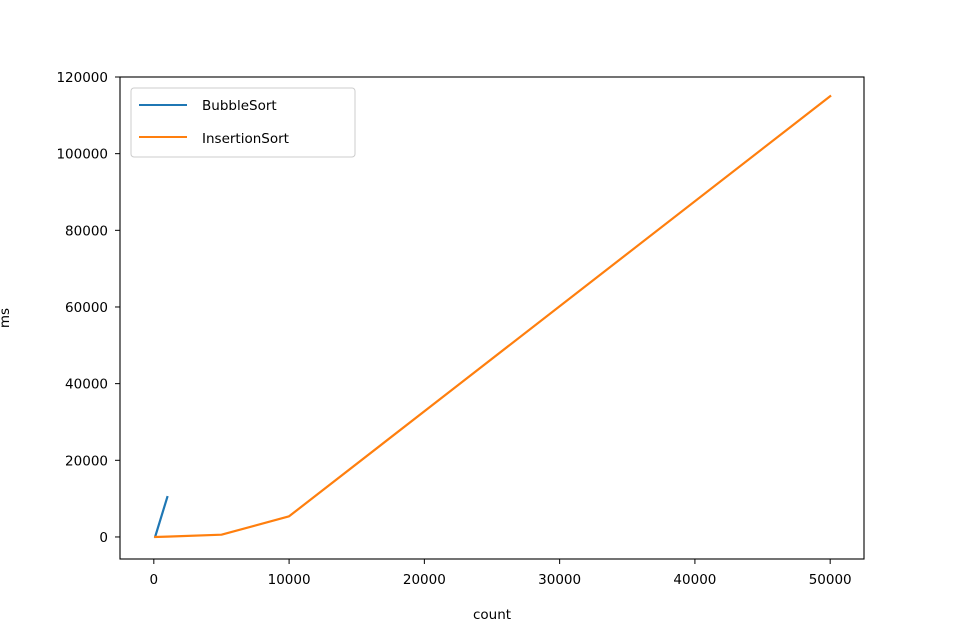 The height and width of the screenshot is (640, 960). What do you see at coordinates (154, 580) in the screenshot?
I see `x-tick-label: 0` at bounding box center [154, 580].